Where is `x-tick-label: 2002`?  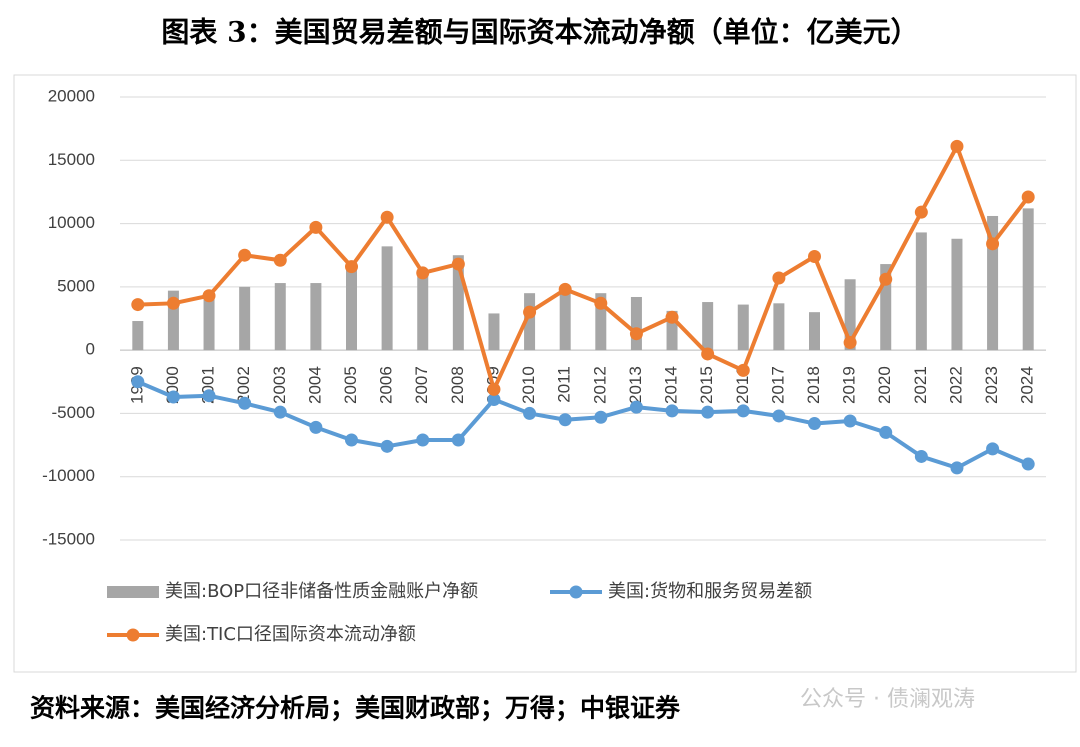
x-tick-label: 2002 is located at coordinates (243, 385).